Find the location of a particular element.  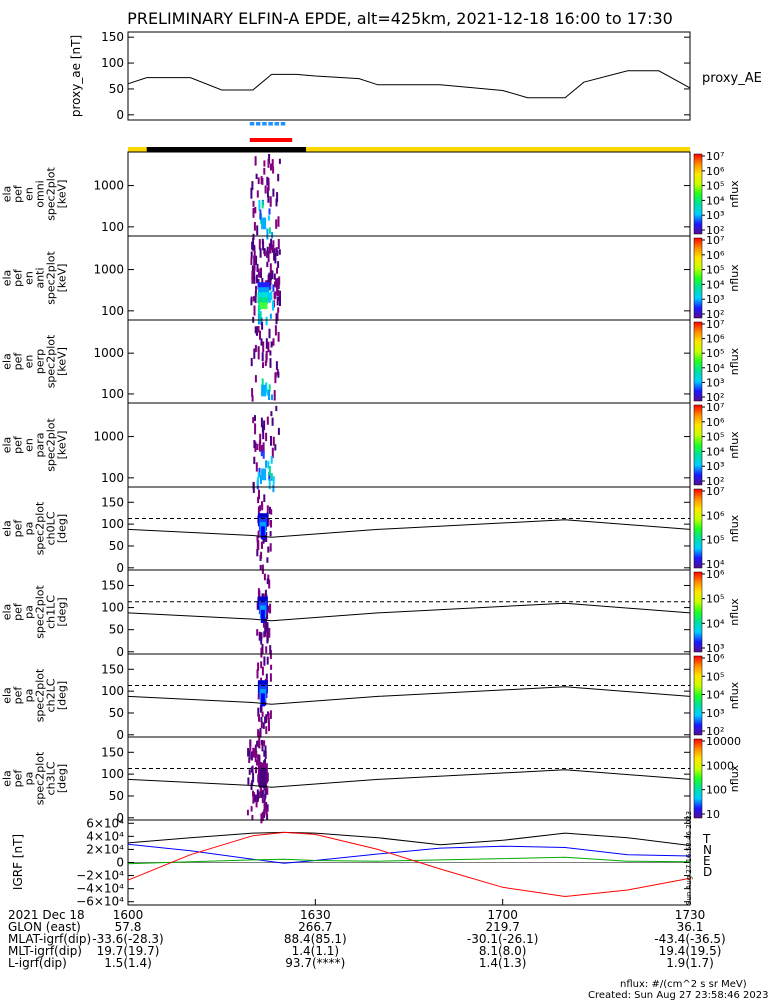

loss-cone-line is located at coordinates (409, 778).